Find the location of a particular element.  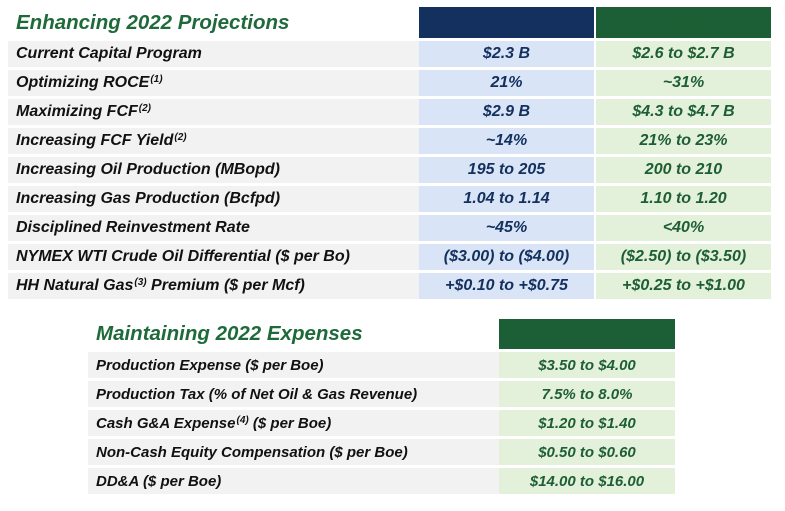

previous-value: ~14% is located at coordinates (507, 141).